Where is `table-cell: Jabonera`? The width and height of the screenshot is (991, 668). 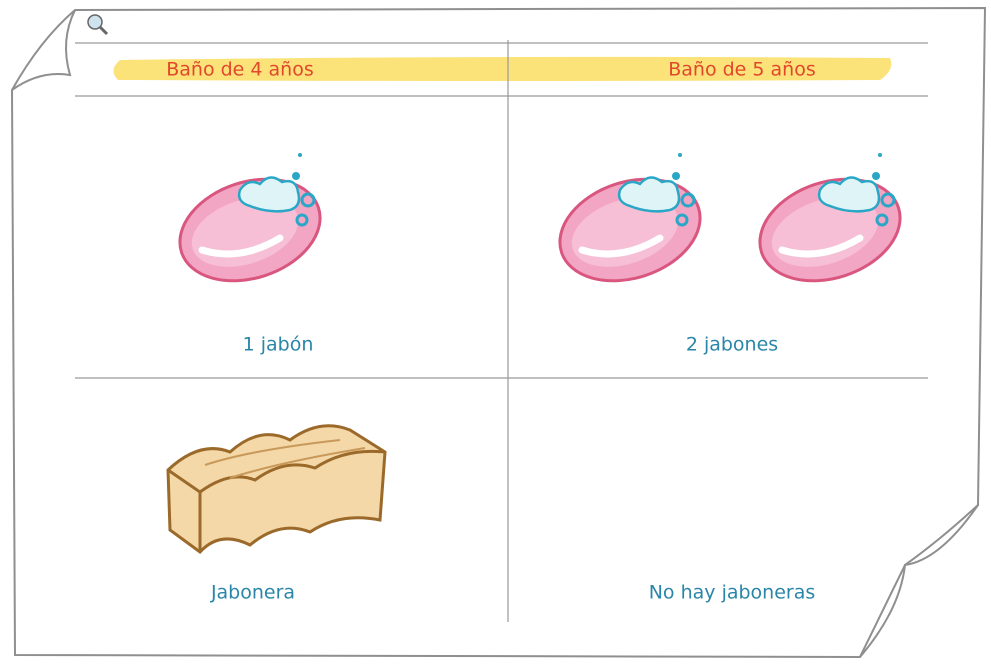
table-cell: Jabonera is located at coordinates (252, 593).